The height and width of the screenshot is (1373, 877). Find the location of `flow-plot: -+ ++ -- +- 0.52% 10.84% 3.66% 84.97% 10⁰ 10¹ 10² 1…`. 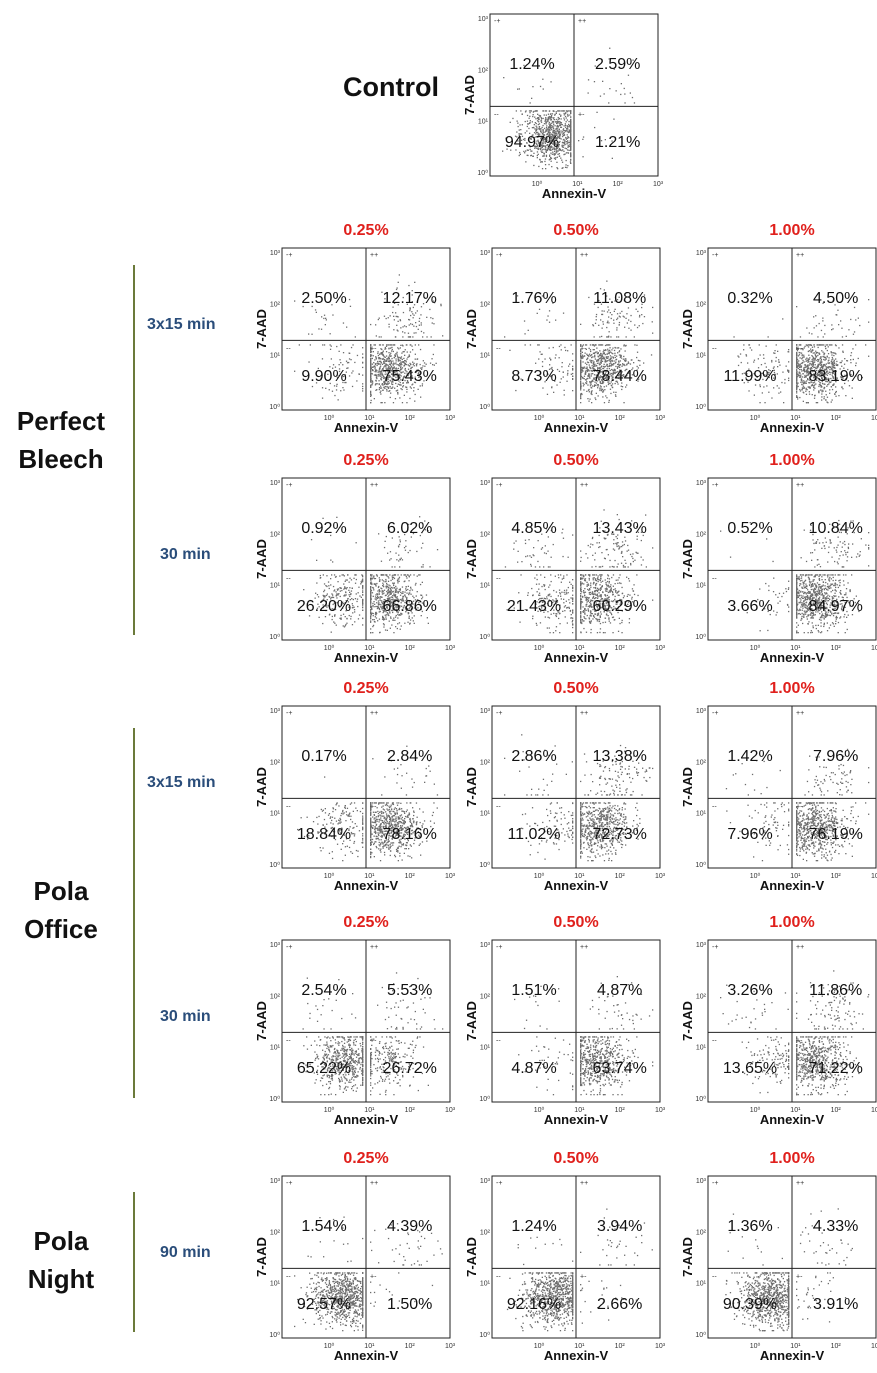

flow-plot: -+ ++ -- +- 0.52% 10.84% 3.66% 84.97% 10⁰ 10¹ 10² 1… is located at coordinates (778, 571).